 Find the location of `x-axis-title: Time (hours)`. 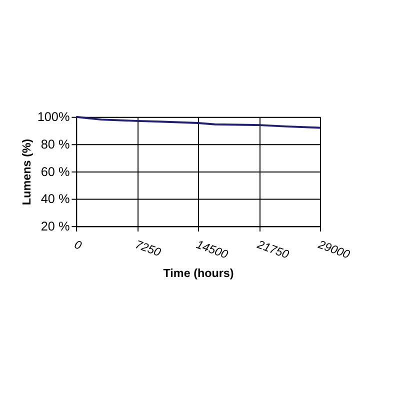

x-axis-title: Time (hours) is located at coordinates (198, 273).